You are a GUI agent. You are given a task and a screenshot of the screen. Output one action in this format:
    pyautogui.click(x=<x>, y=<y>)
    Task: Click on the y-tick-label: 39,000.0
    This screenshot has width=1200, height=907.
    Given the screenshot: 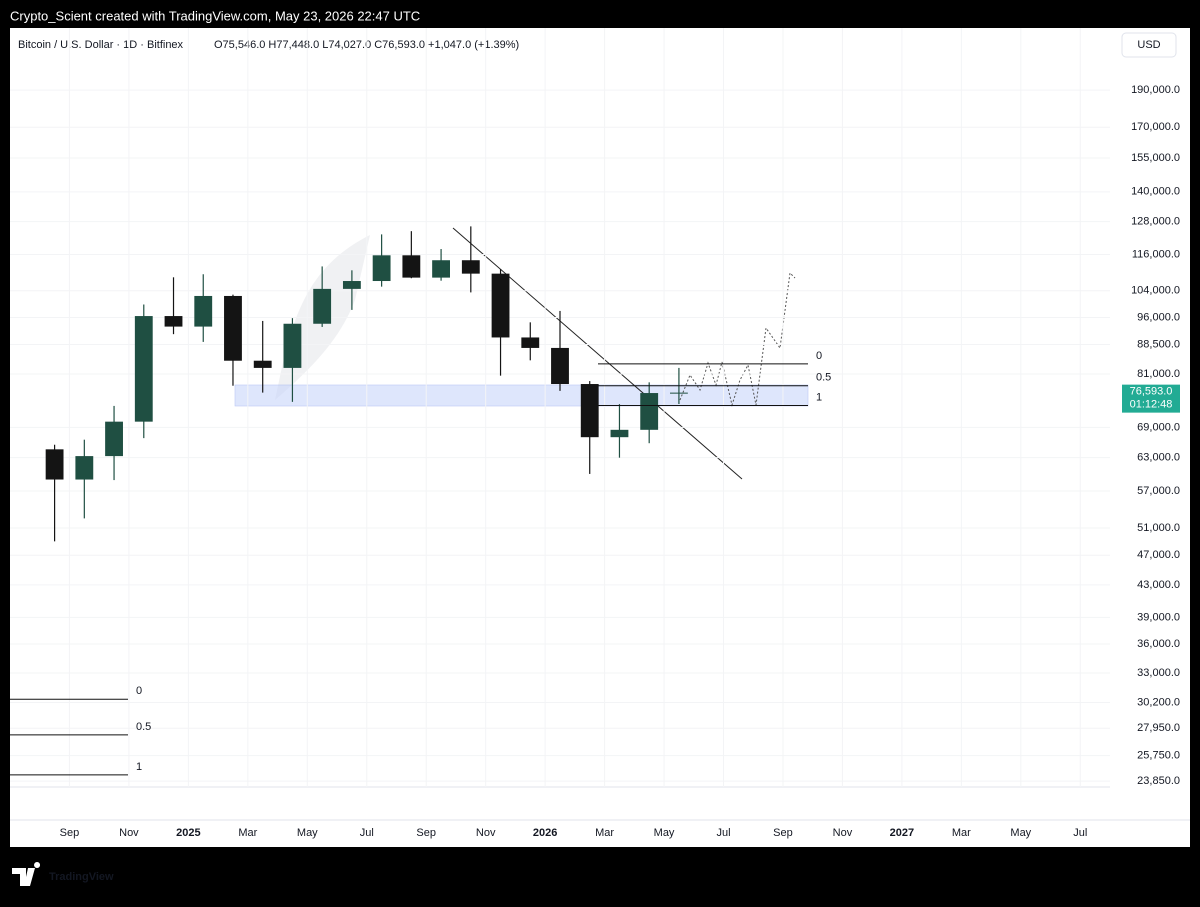 What is the action you would take?
    pyautogui.click(x=1158, y=617)
    